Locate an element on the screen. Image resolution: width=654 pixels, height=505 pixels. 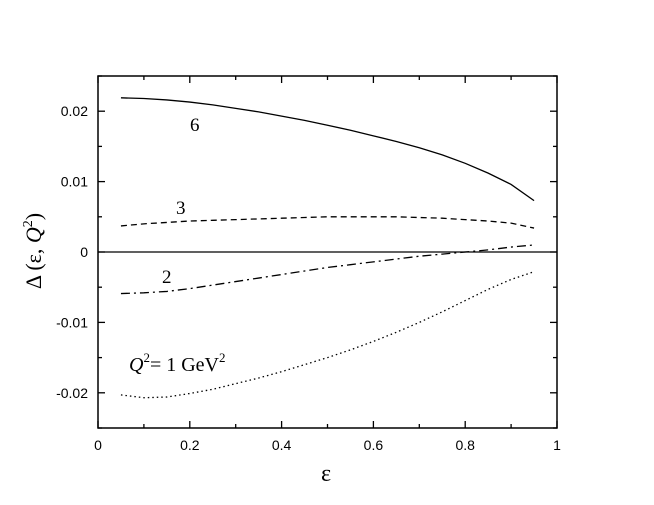
y-tick-label: 0.02 is located at coordinates (74, 111).